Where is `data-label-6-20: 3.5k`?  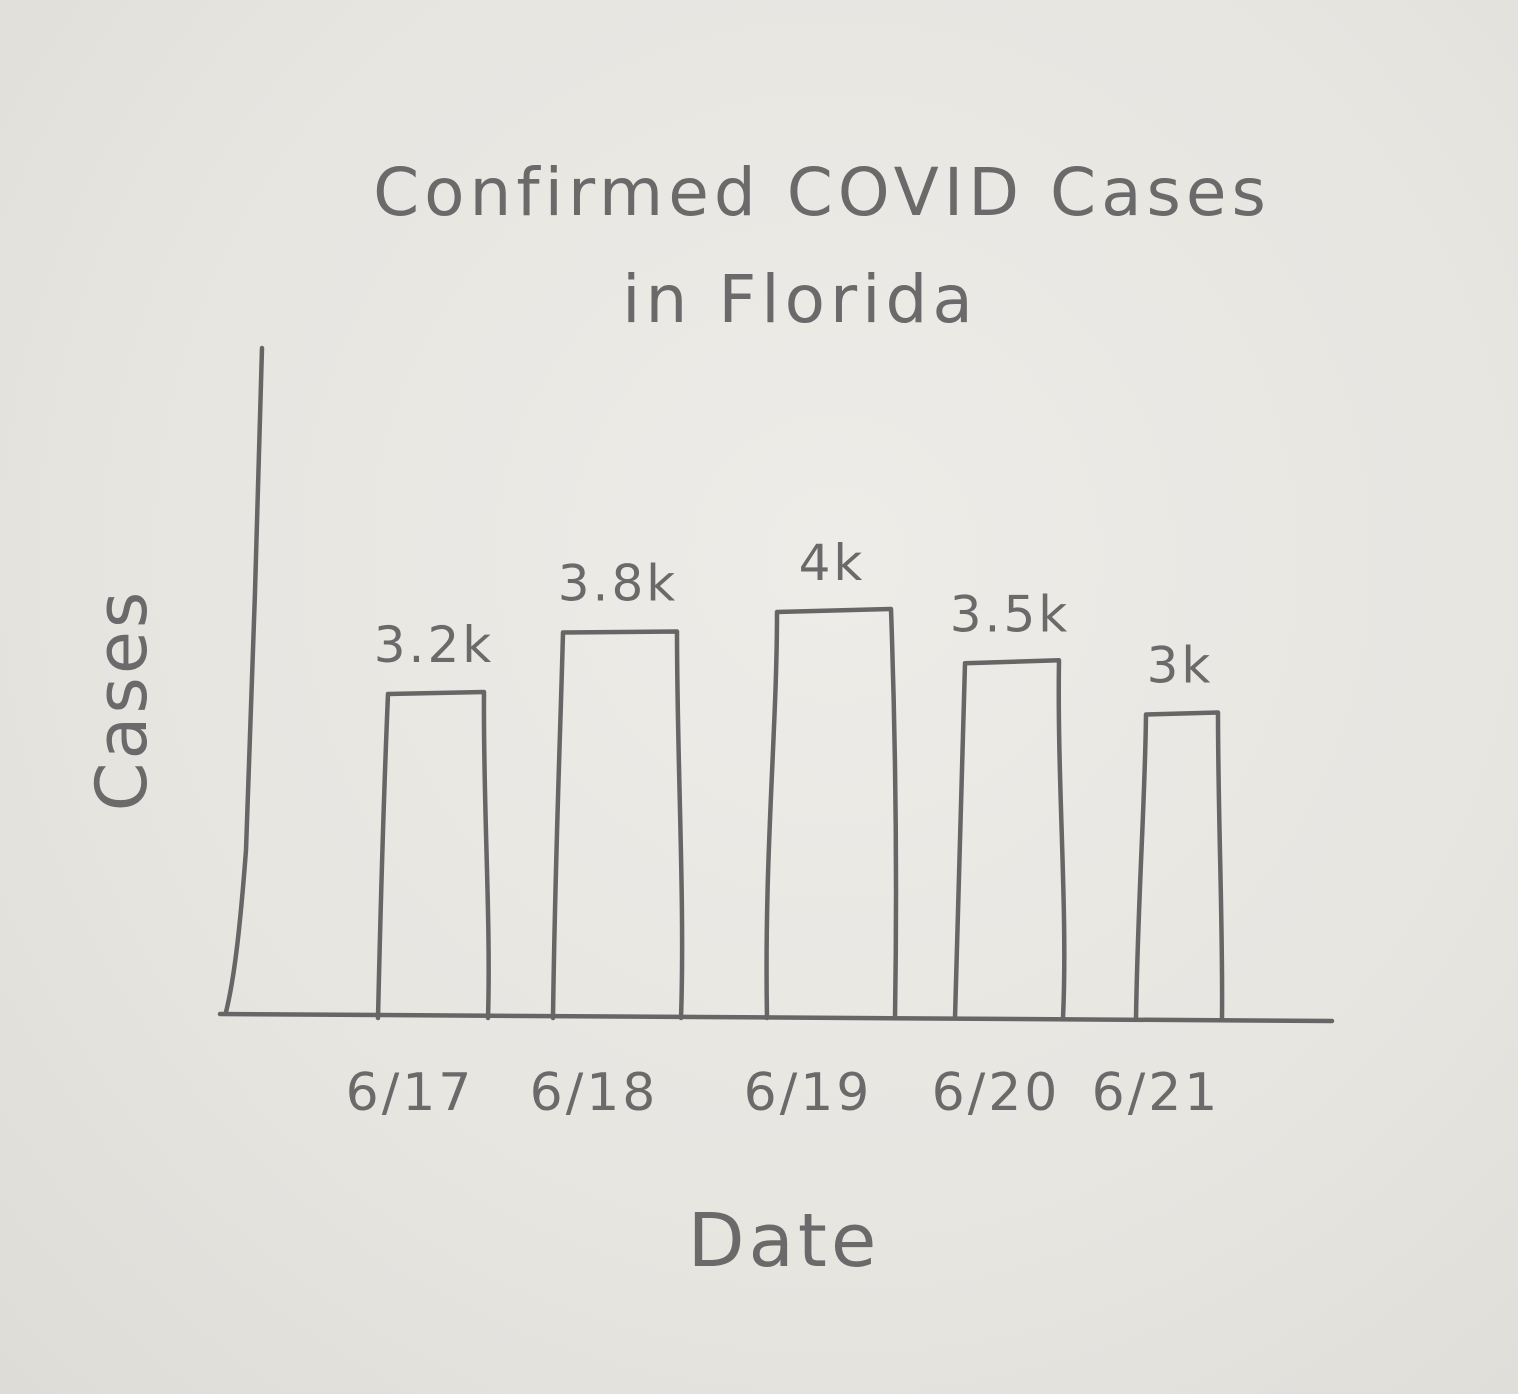 data-label-6-20: 3.5k is located at coordinates (1010, 614).